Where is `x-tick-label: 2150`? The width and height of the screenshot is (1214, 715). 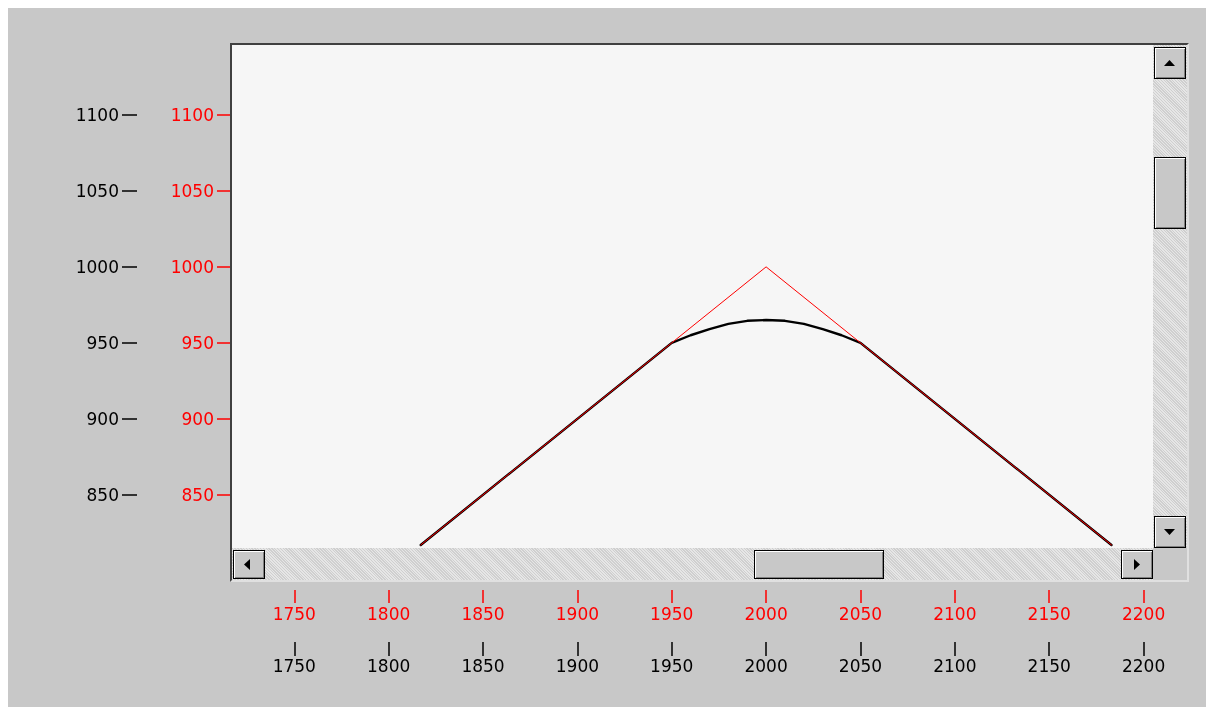 x-tick-label: 2150 is located at coordinates (1049, 613).